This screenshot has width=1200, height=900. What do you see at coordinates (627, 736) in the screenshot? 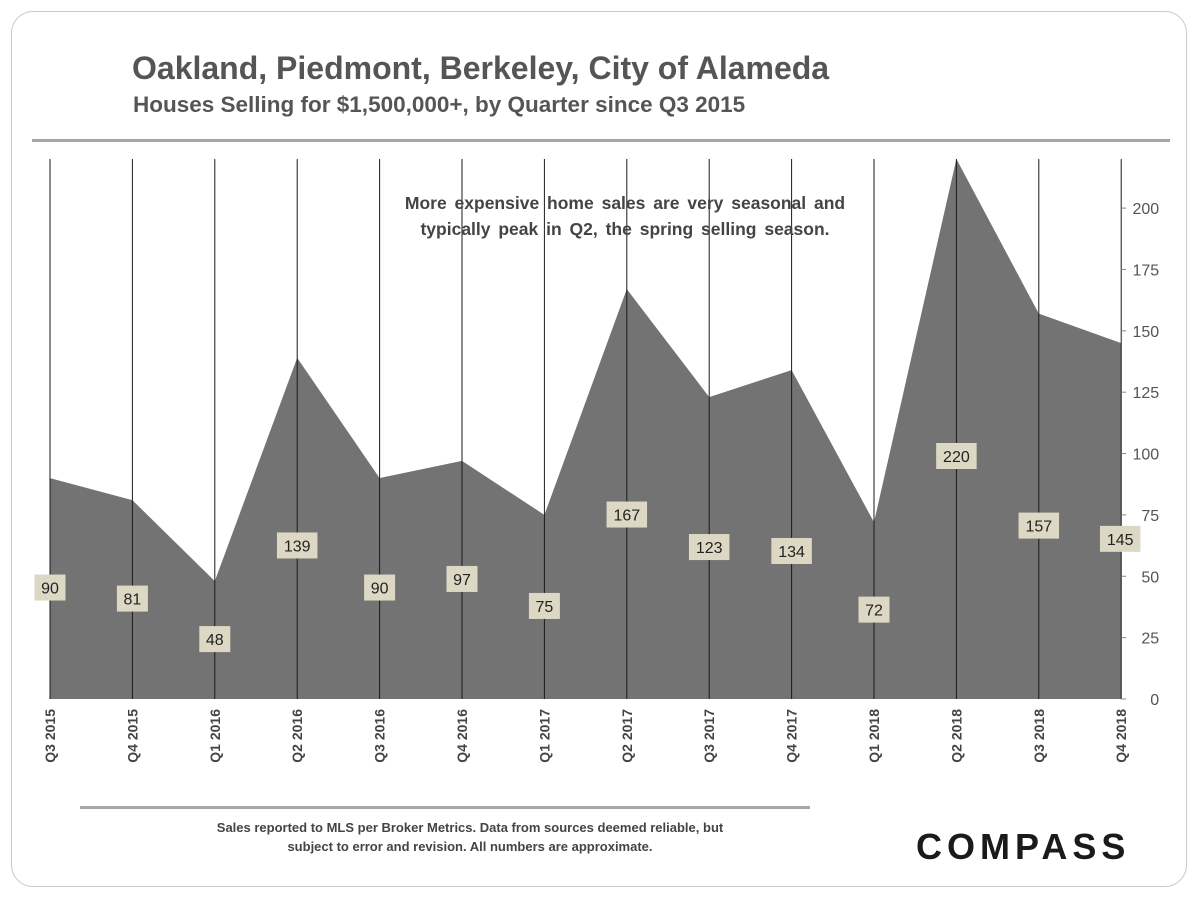
I see `x-tick-label: Q2 2017` at bounding box center [627, 736].